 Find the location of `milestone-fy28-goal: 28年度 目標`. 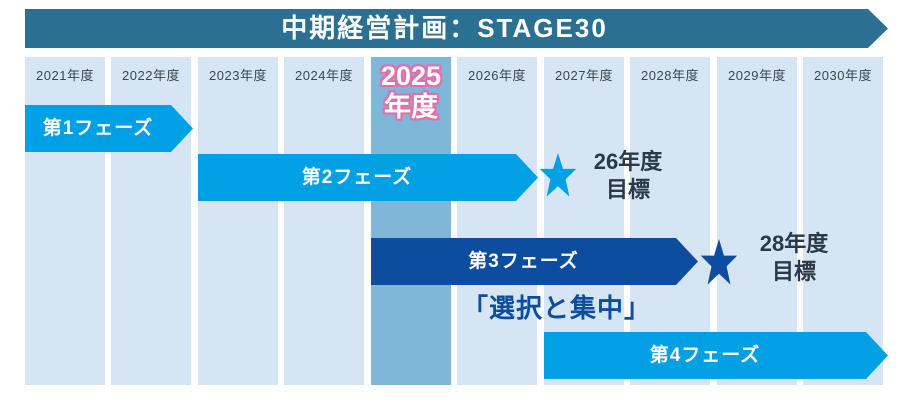

milestone-fy28-goal: 28年度 目標 is located at coordinates (794, 257).